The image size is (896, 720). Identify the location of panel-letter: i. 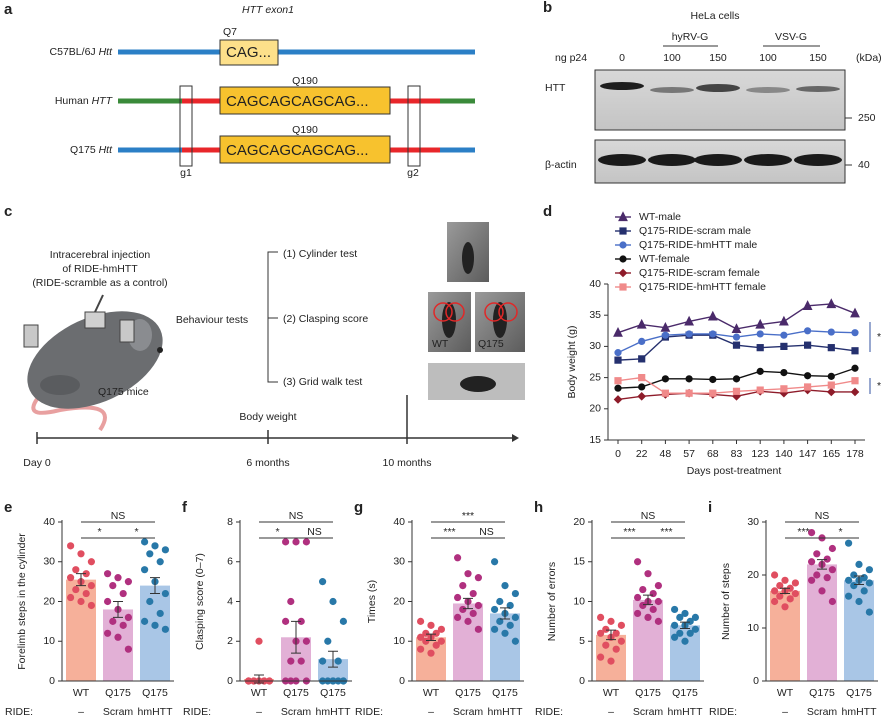
(710, 507).